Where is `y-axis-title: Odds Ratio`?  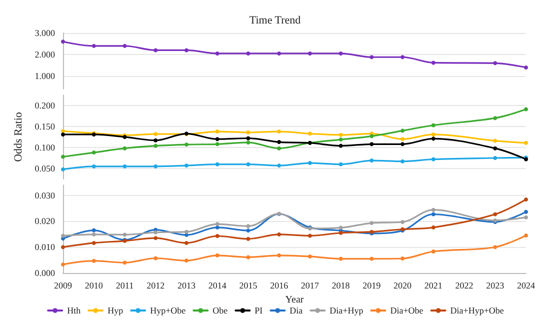 y-axis-title: Odds Ratio is located at coordinates (18, 137).